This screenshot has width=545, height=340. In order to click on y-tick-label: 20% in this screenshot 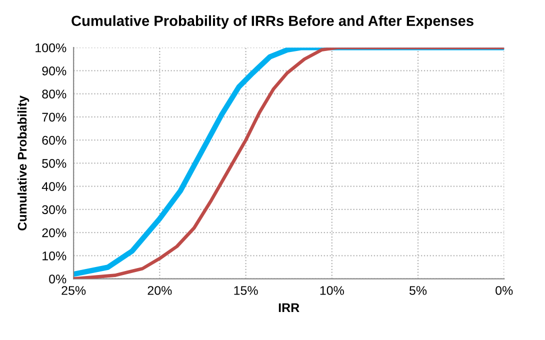, I will do `click(54, 233)`.